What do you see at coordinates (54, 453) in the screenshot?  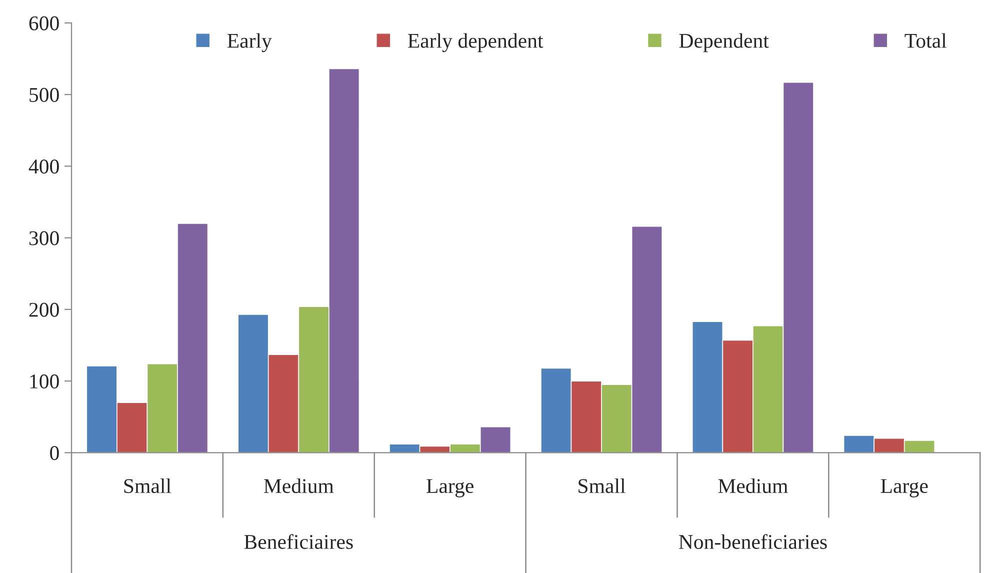 I see `y-tick-label: 0` at bounding box center [54, 453].